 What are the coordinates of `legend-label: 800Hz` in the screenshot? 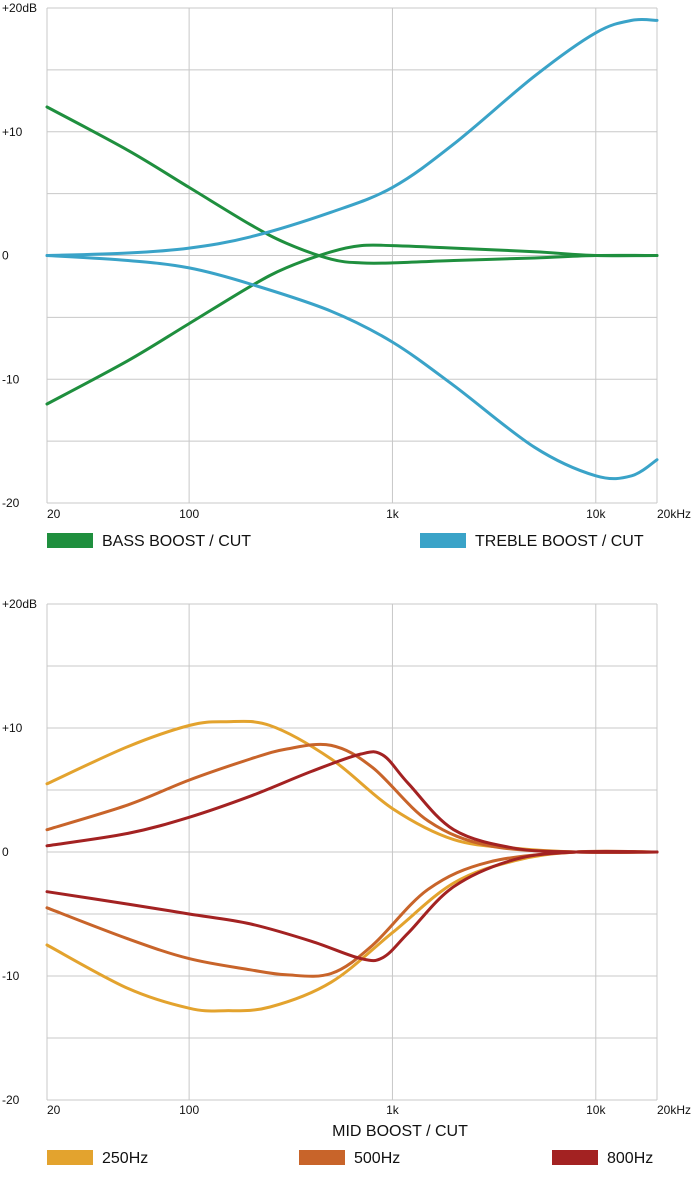 It's located at (630, 1158).